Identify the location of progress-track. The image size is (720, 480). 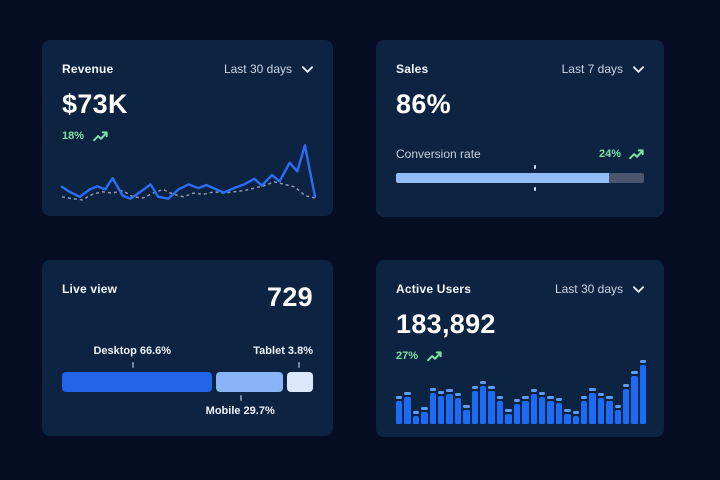
(520, 178).